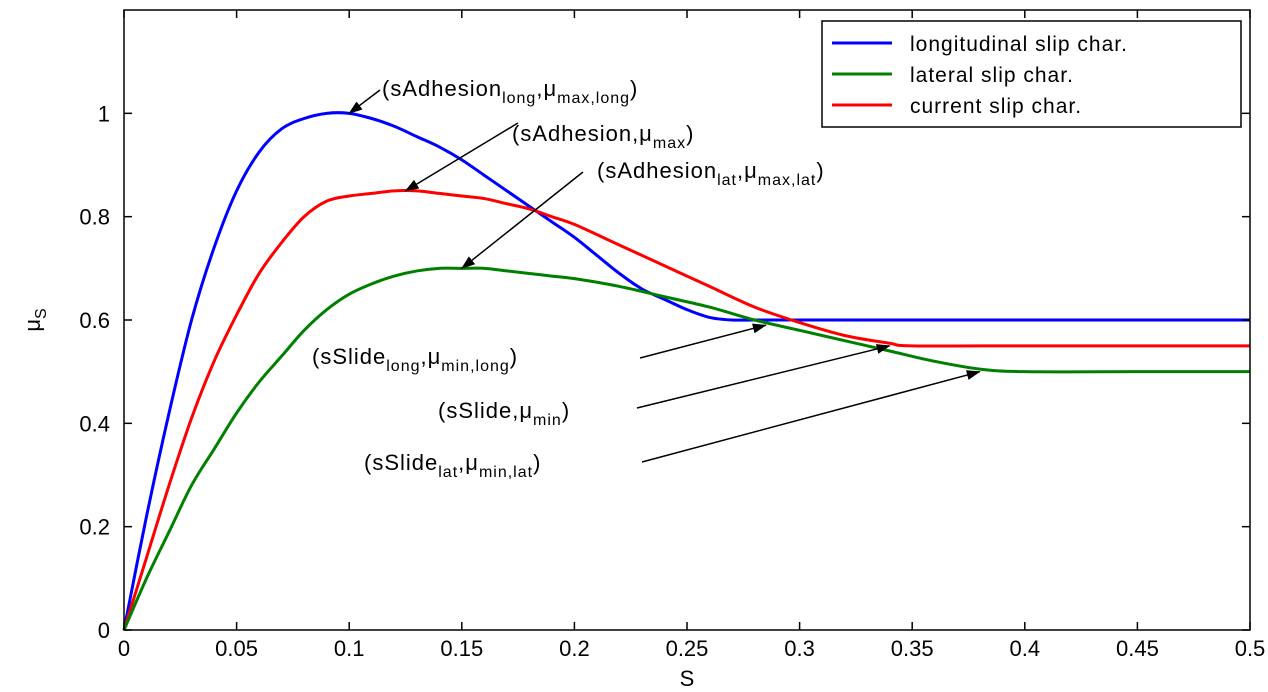  What do you see at coordinates (104, 630) in the screenshot?
I see `y-tick-label: 0` at bounding box center [104, 630].